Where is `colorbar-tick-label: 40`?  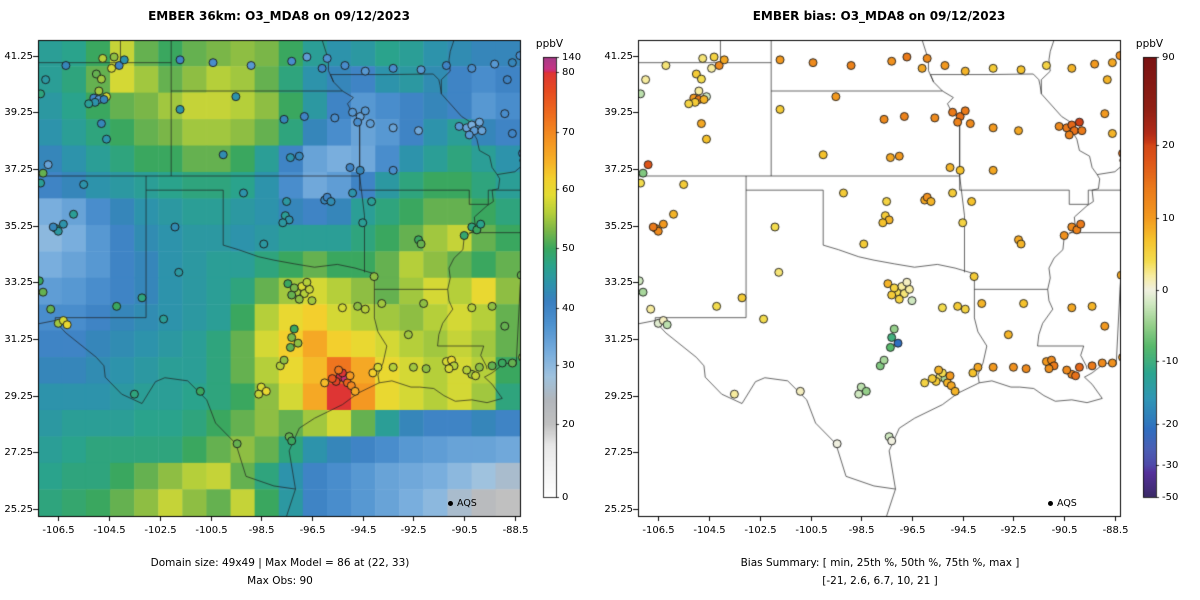
colorbar-tick-label: 40 is located at coordinates (568, 308).